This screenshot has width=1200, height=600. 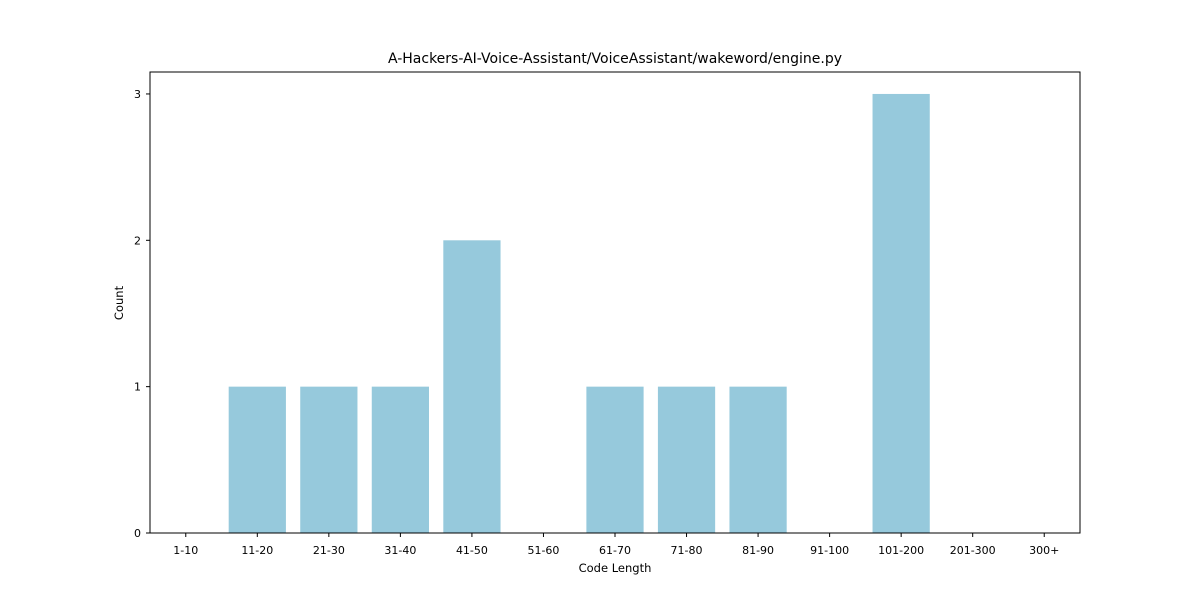 I want to click on x-tick-label: 300+, so click(x=1044, y=550).